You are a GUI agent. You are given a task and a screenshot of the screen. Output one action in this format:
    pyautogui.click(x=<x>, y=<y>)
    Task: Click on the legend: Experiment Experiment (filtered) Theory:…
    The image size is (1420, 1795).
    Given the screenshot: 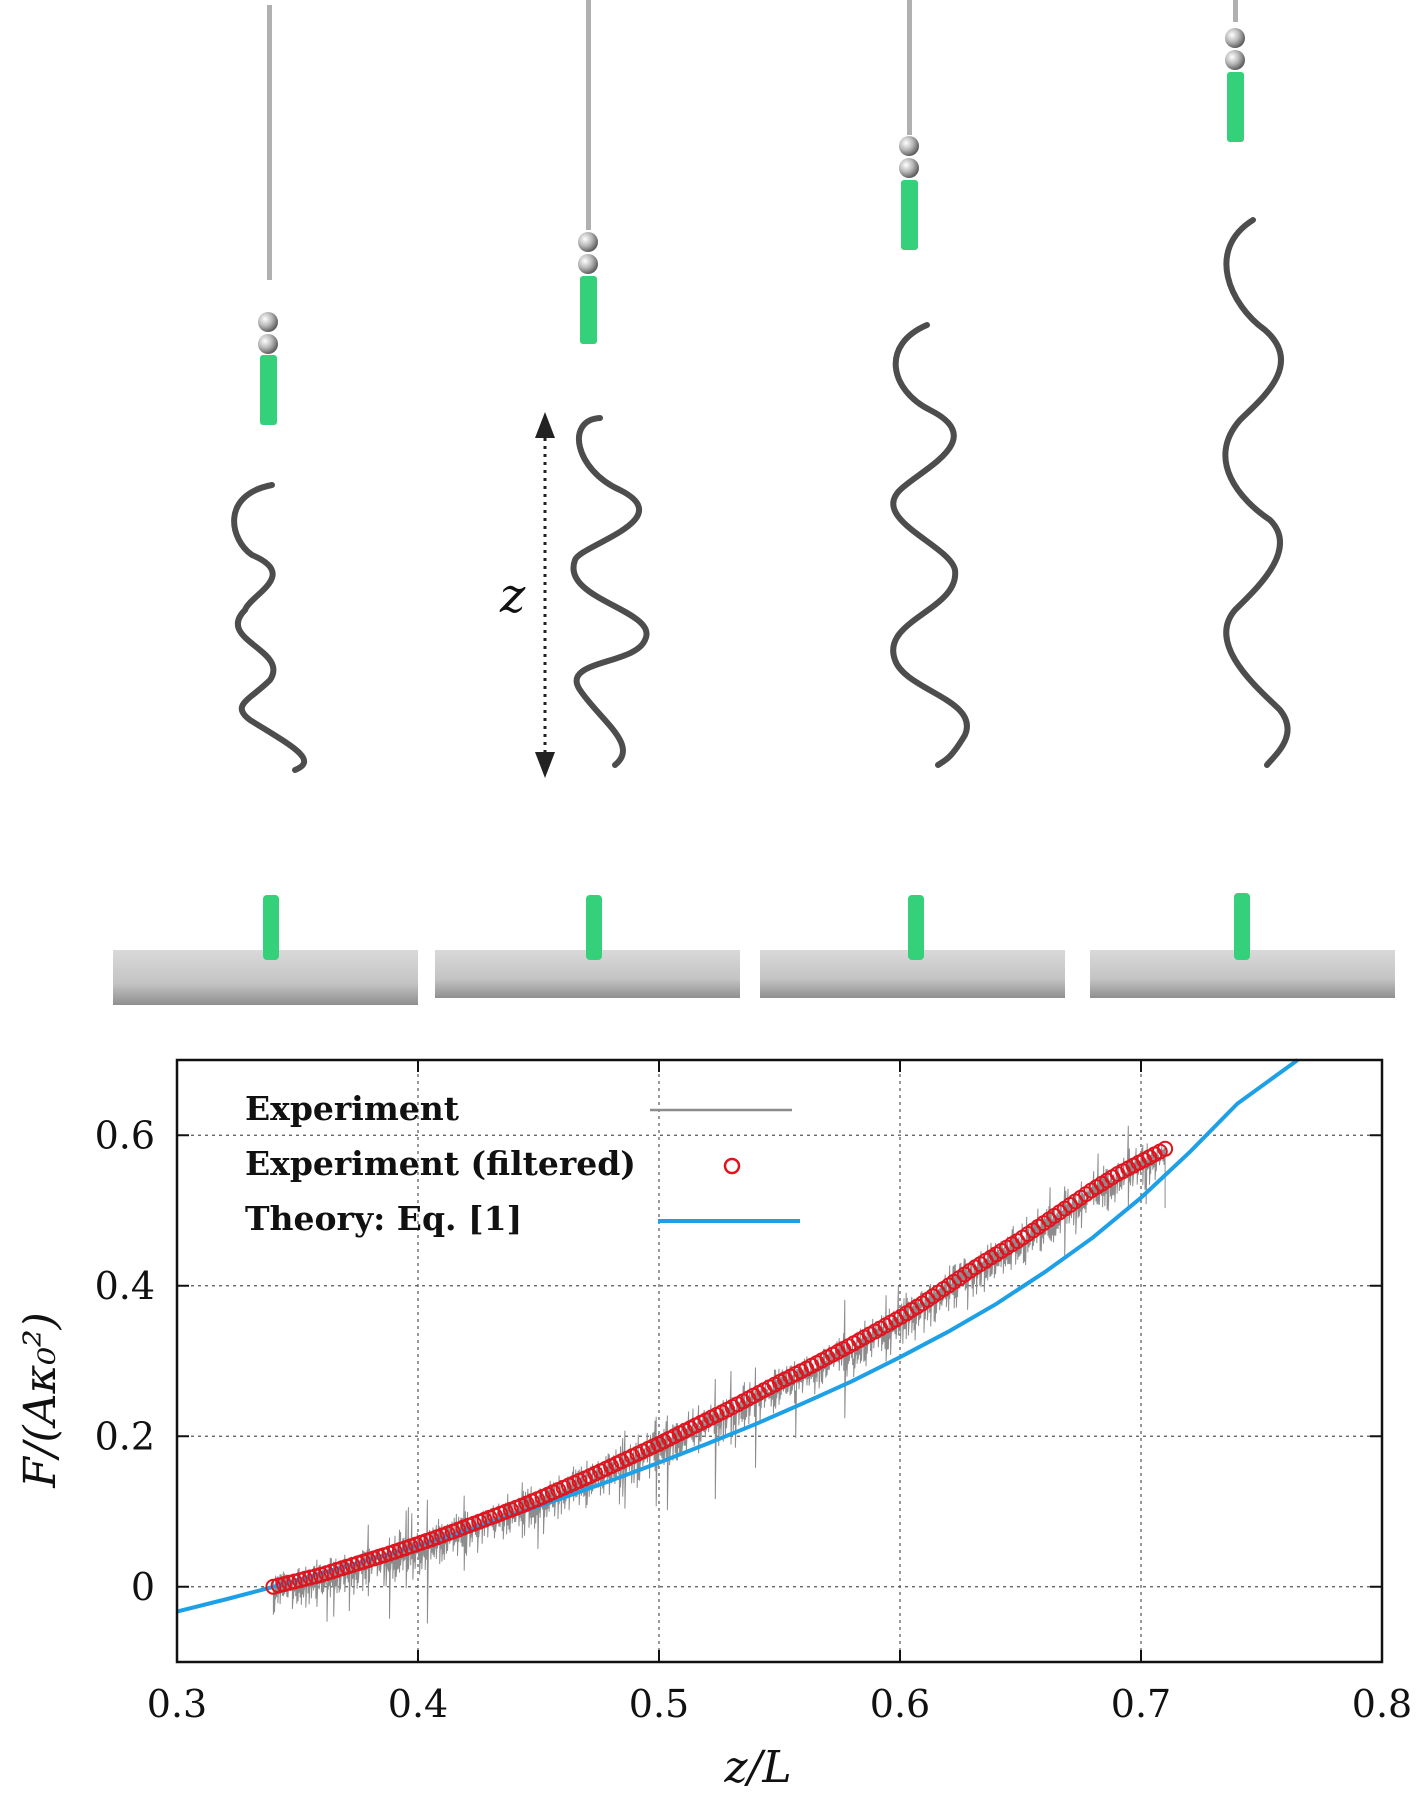 What is the action you would take?
    pyautogui.click(x=522, y=1163)
    